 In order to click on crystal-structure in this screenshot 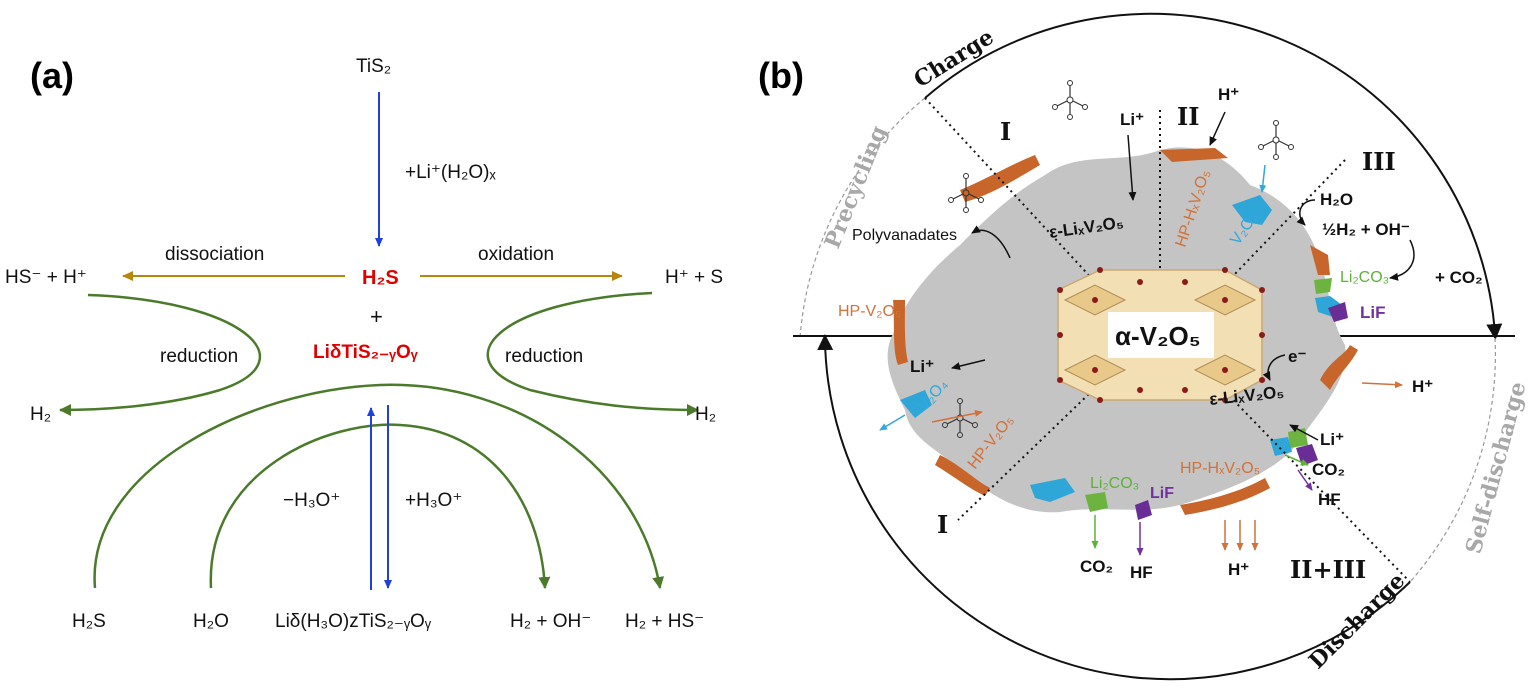, I will do `click(1161, 335)`.